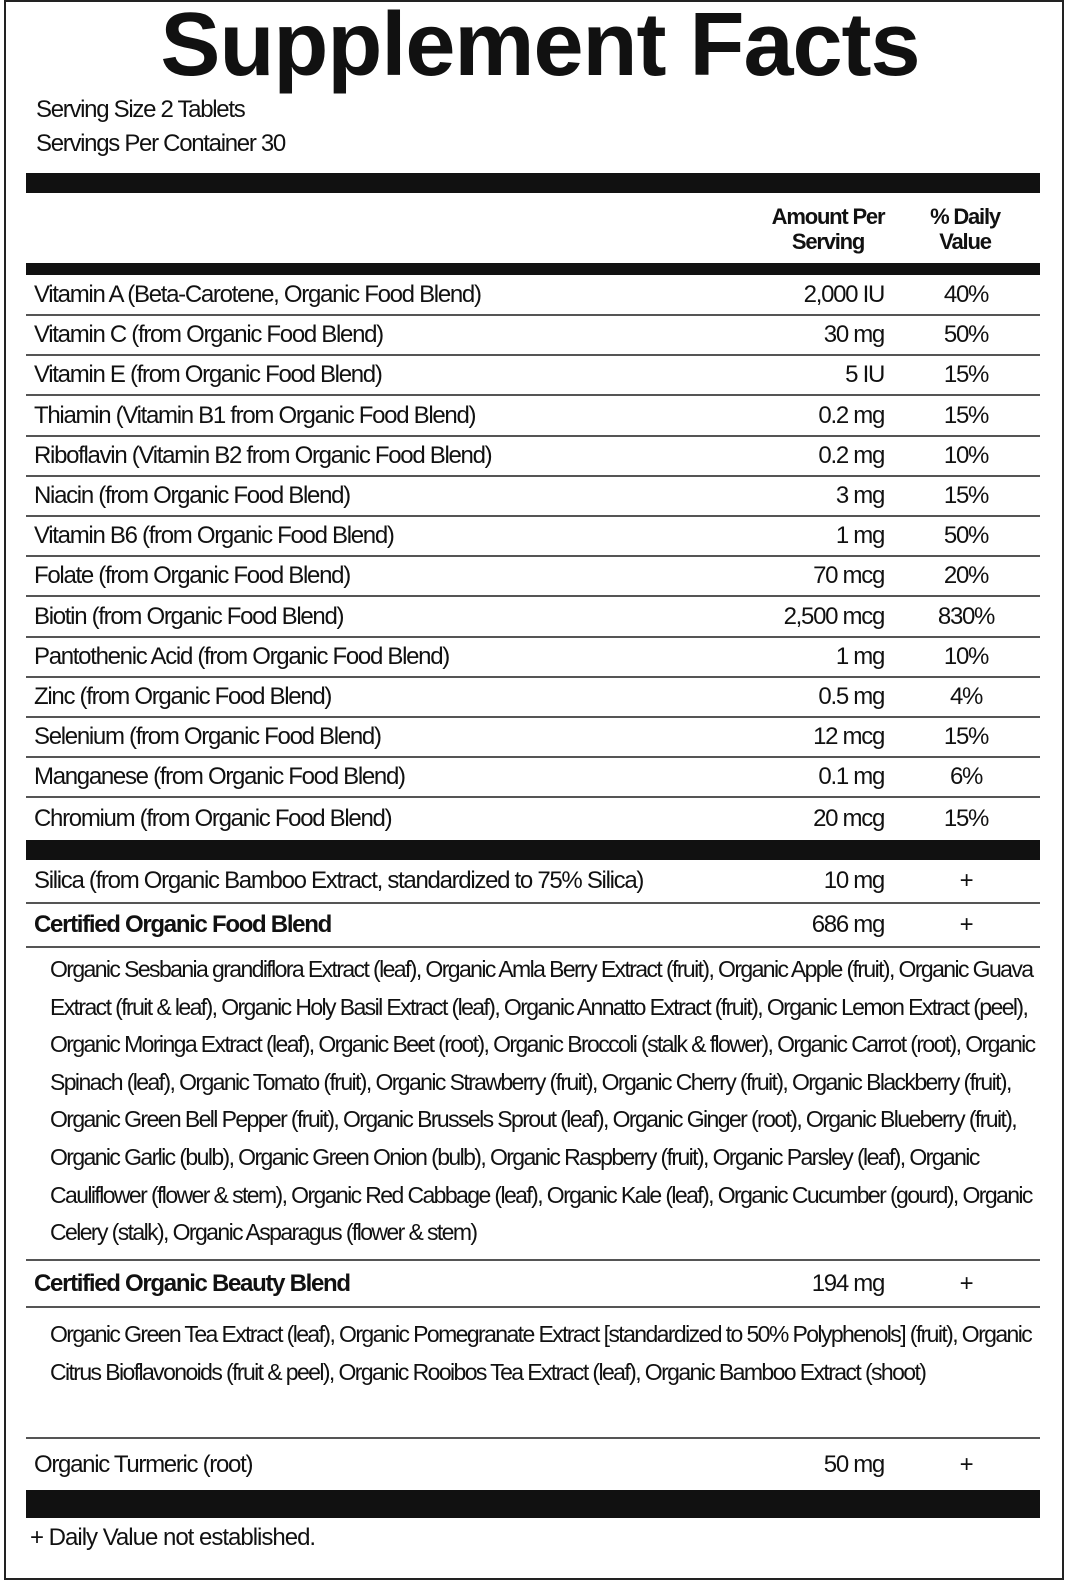 The width and height of the screenshot is (1080, 1584). I want to click on ingredient-amount: 10 mg, so click(854, 880).